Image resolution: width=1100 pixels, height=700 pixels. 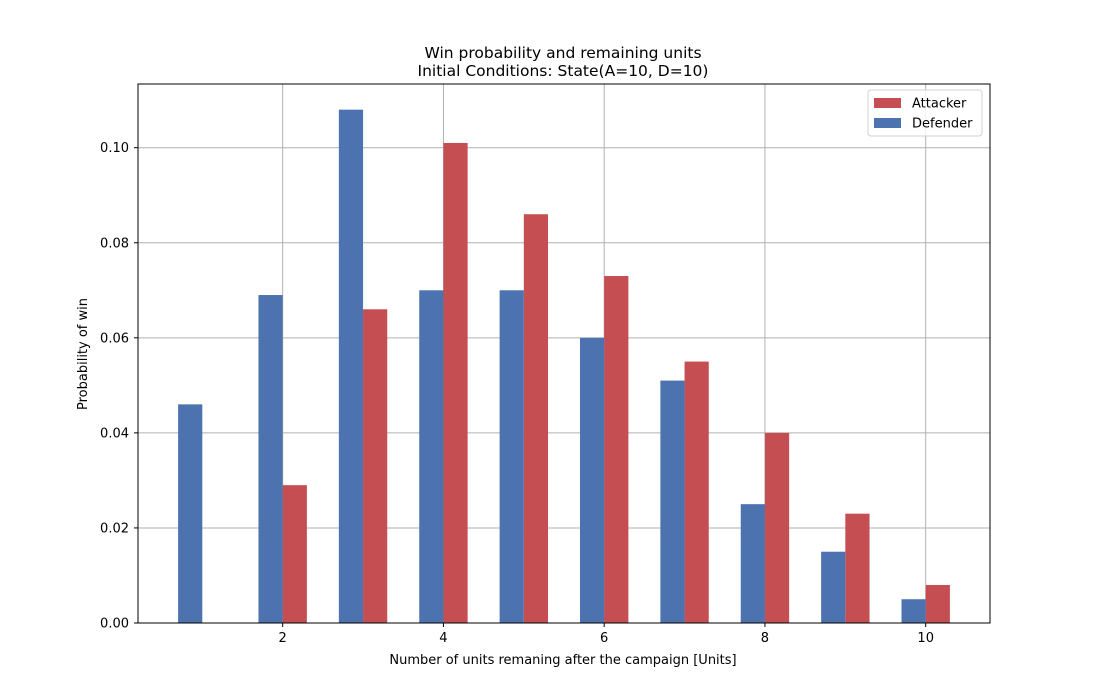 I want to click on attacker-legend-label: Attacker, so click(x=939, y=104).